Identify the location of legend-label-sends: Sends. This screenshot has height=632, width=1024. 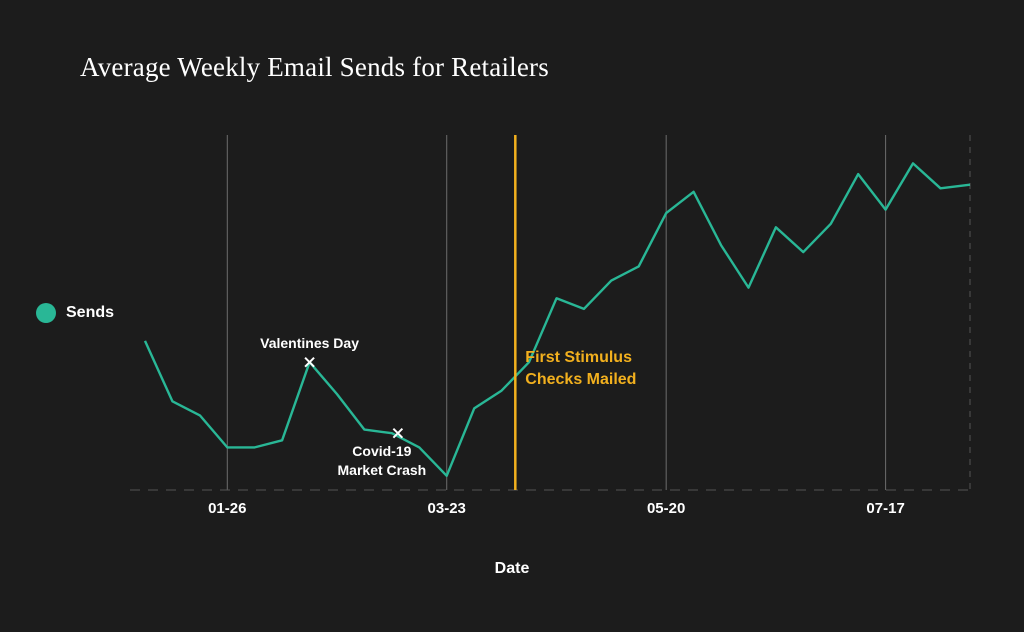
(90, 312).